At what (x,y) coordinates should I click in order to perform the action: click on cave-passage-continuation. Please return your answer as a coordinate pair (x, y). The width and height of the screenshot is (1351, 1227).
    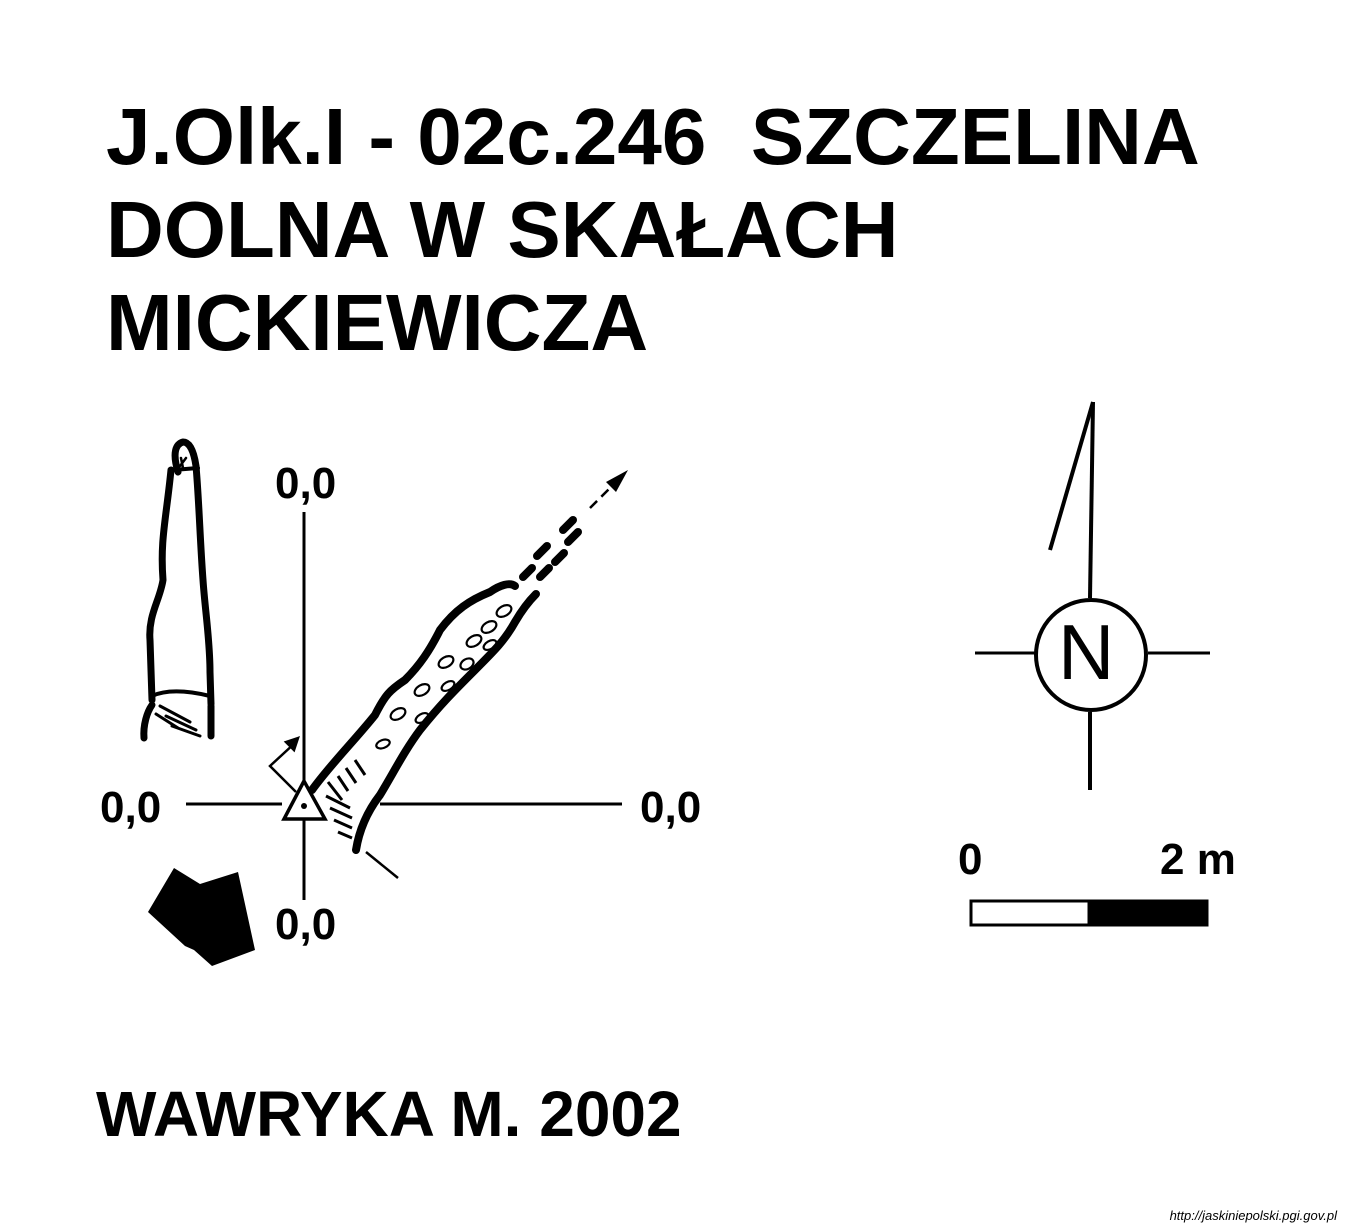
    Looking at the image, I should click on (550, 548).